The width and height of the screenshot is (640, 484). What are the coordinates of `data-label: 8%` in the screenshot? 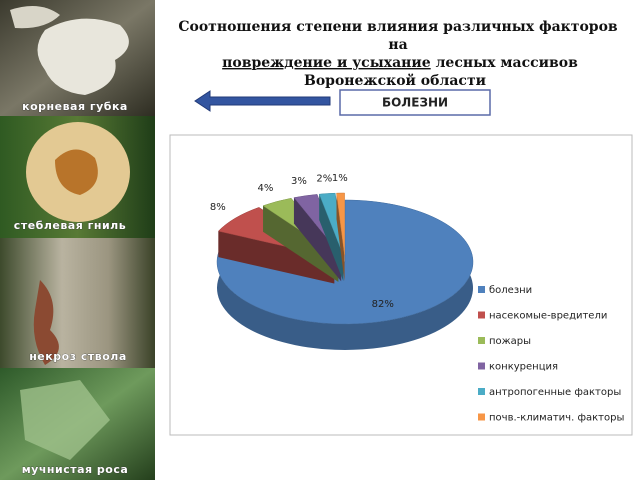 It's located at (218, 207).